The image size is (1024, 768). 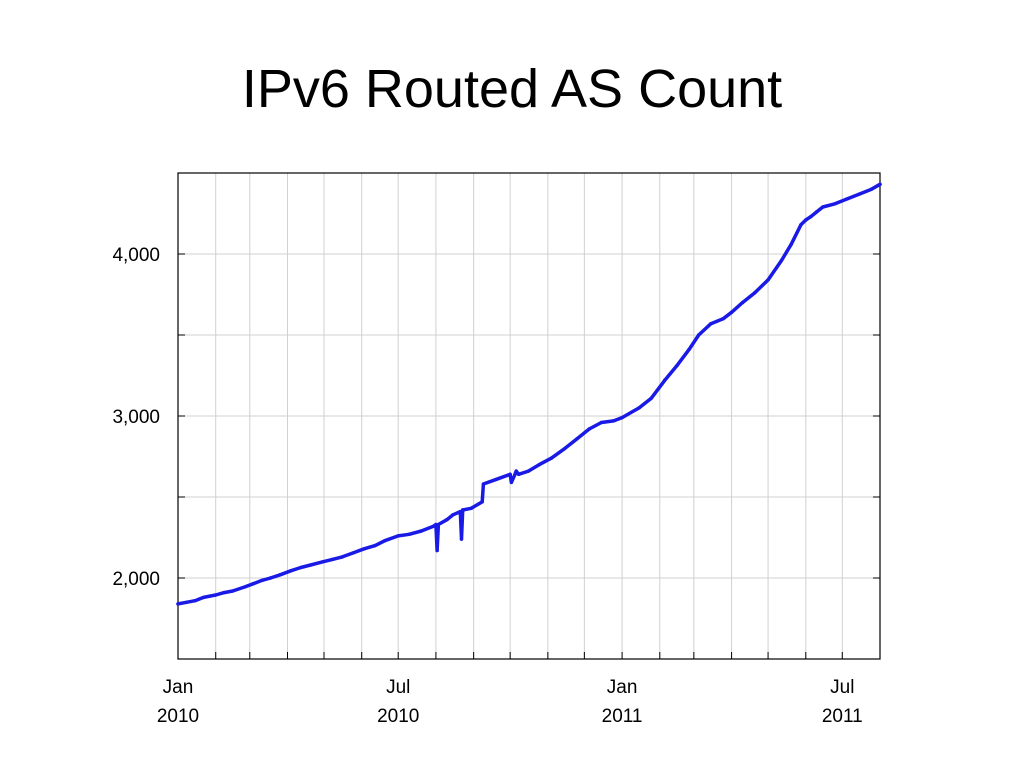 I want to click on x-tick-label: Jan 2011, so click(x=622, y=702).